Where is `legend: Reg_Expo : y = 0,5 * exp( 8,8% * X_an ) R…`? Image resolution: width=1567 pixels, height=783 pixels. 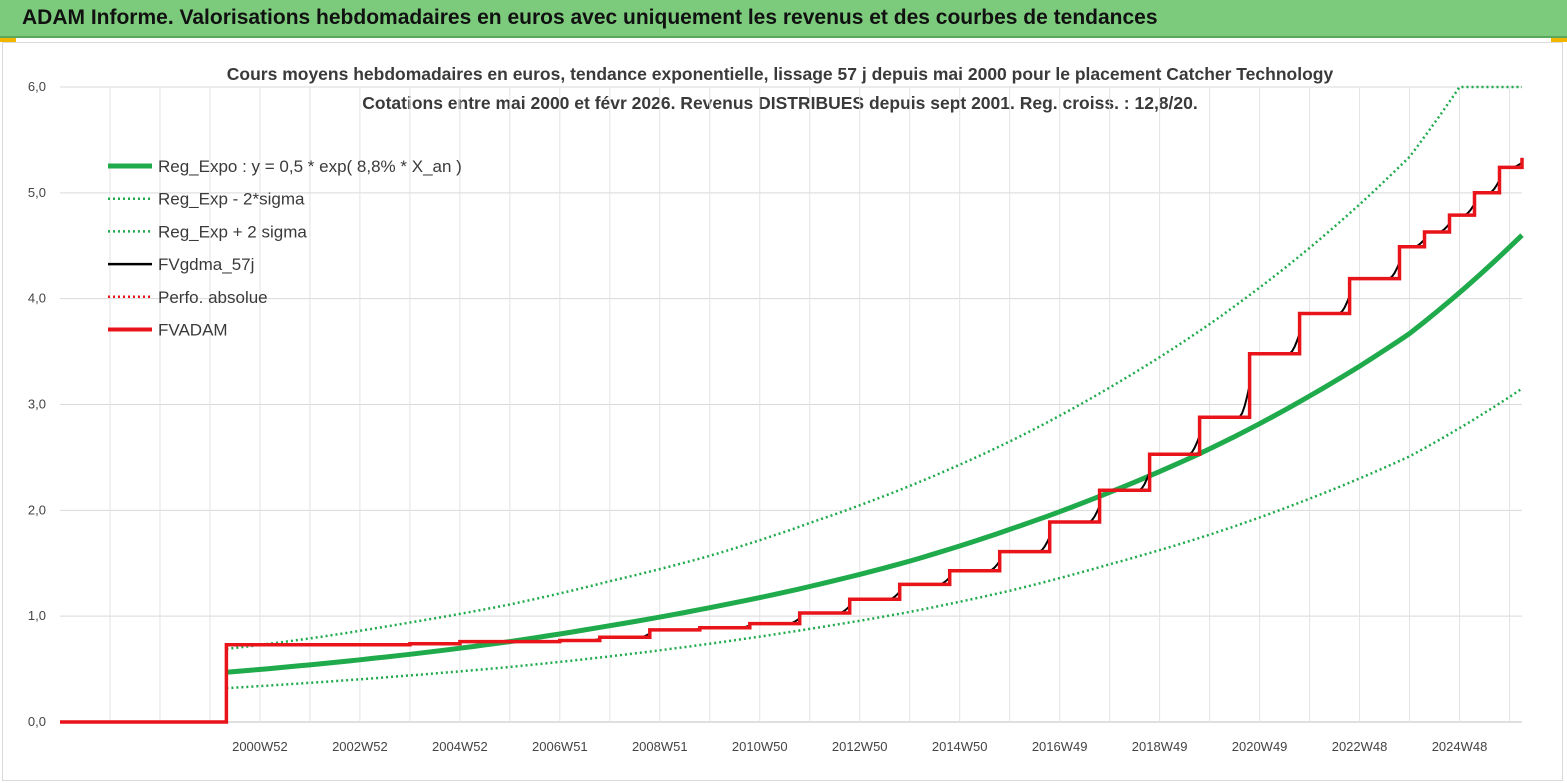
legend: Reg_Expo : y = 0,5 * exp( 8,8% * X_an ) R… is located at coordinates (285, 248).